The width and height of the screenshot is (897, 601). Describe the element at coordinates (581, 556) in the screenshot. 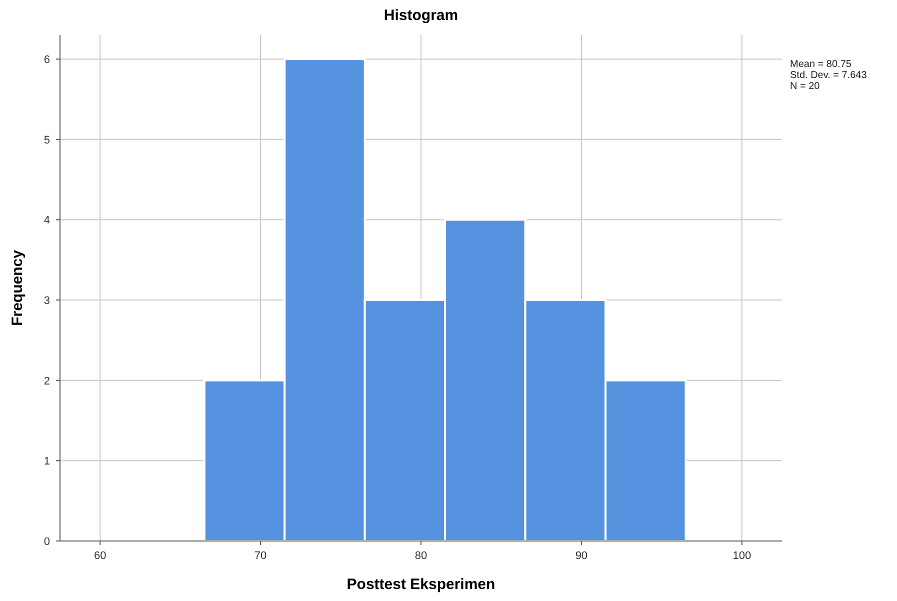

I see `x-tick-label: 90` at that location.